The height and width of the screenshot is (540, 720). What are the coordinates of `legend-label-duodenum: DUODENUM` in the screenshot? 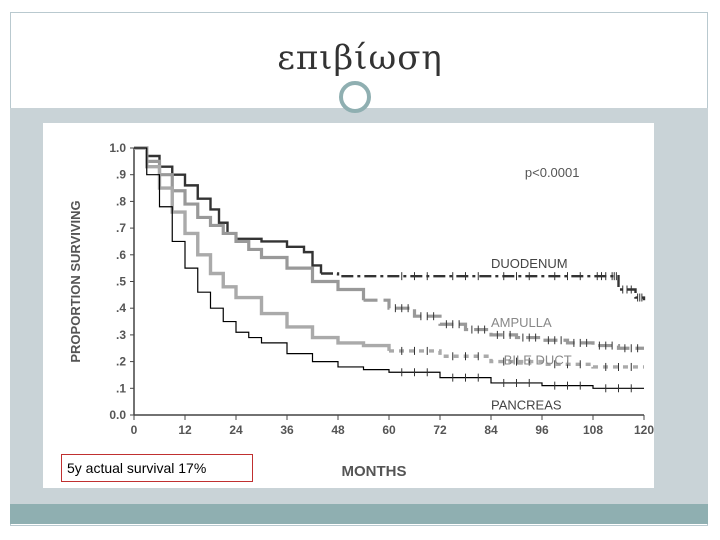 It's located at (529, 263).